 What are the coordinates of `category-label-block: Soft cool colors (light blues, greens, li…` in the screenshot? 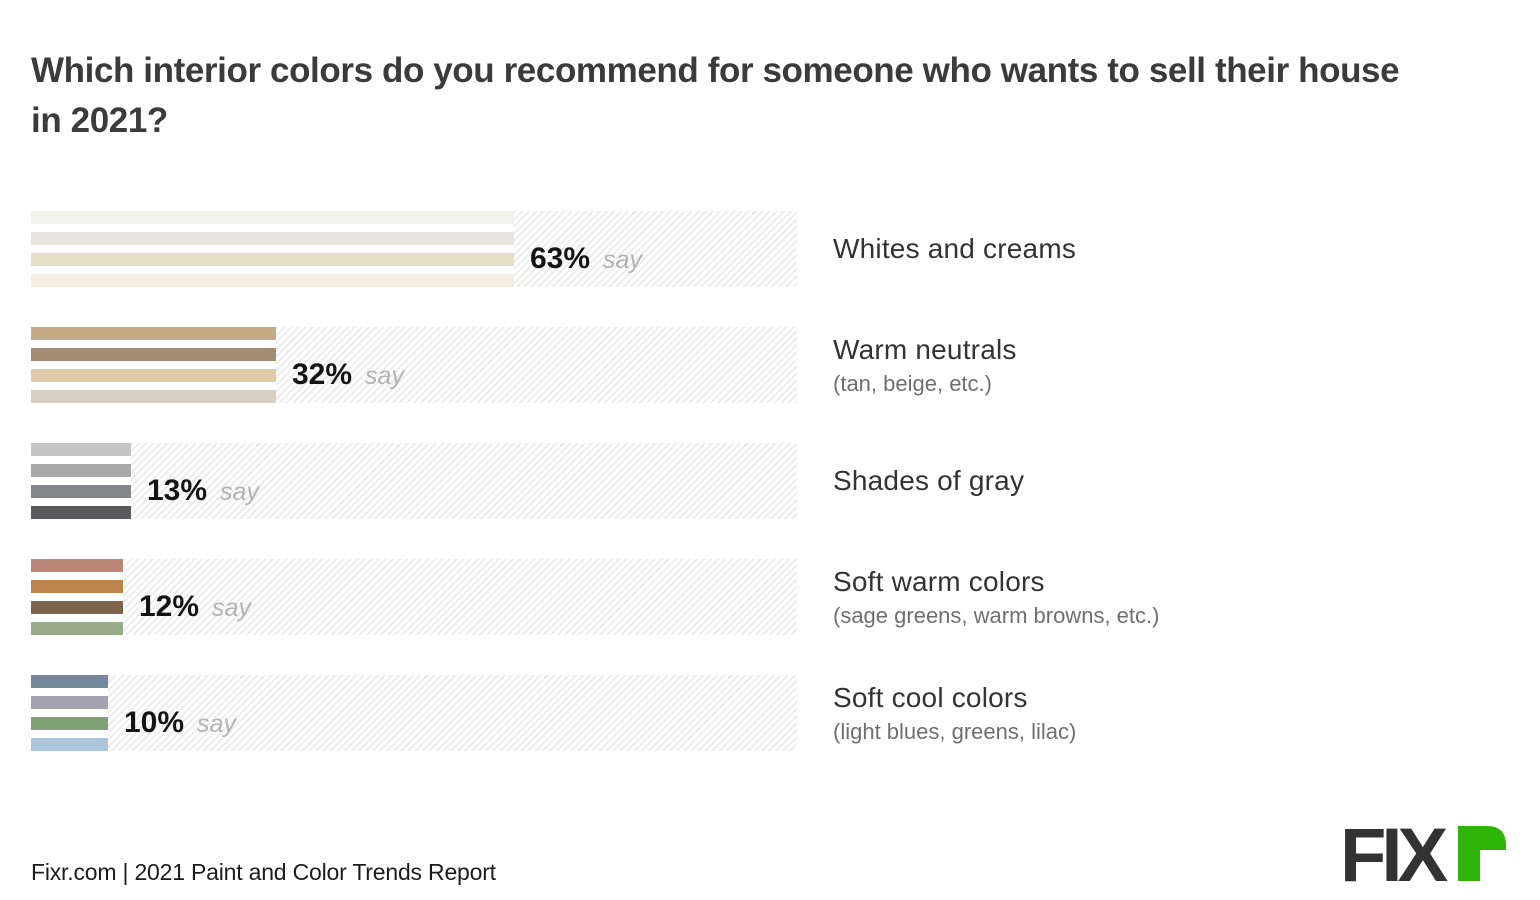 It's located at (1153, 713).